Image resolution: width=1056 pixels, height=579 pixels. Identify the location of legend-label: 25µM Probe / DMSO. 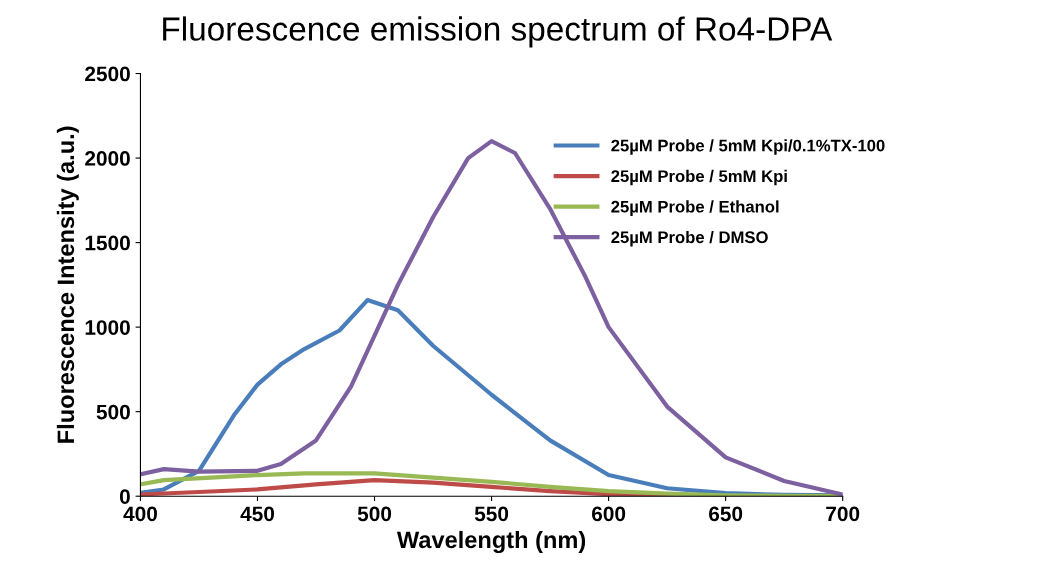
(689, 238).